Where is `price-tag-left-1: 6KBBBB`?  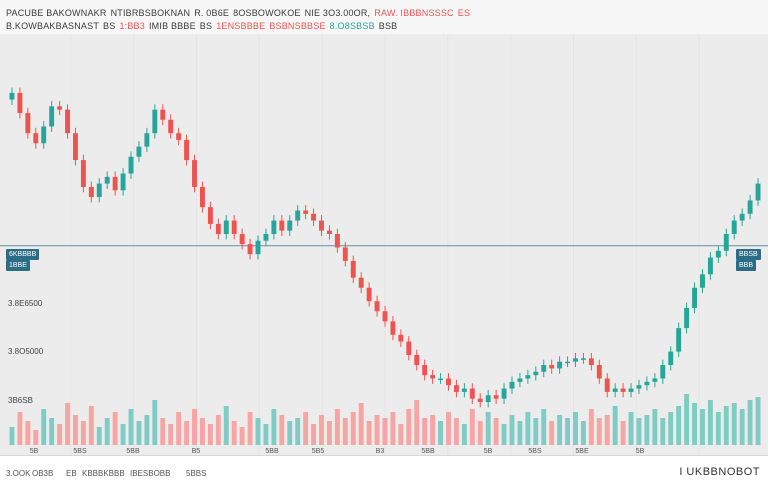
price-tag-left-1: 6KBBBB is located at coordinates (23, 254).